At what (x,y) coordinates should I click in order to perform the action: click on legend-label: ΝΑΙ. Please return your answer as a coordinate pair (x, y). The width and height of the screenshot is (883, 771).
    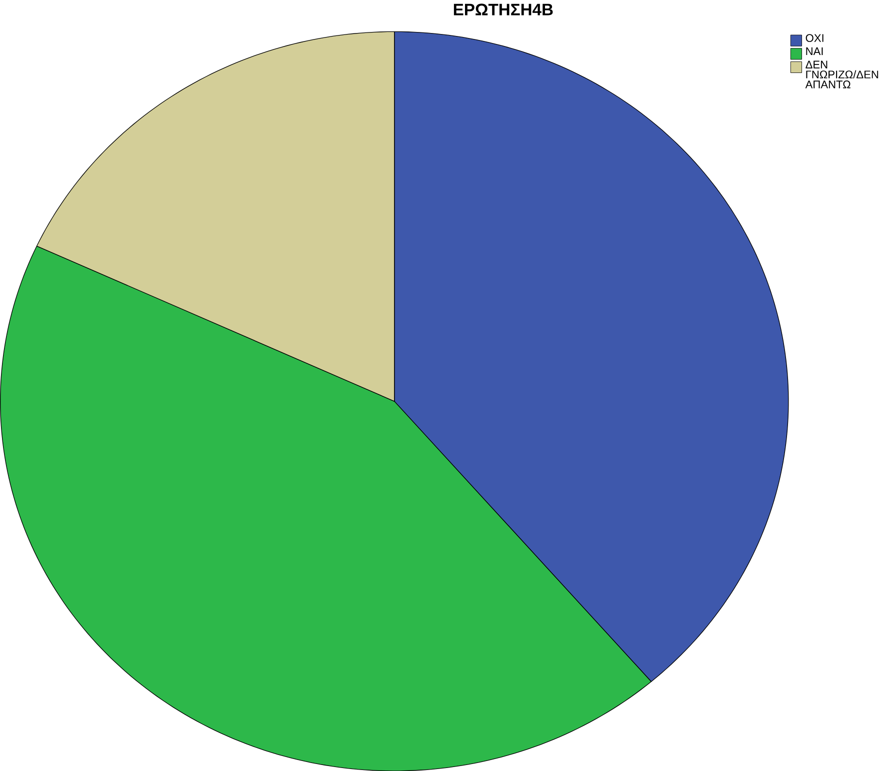
    Looking at the image, I should click on (814, 51).